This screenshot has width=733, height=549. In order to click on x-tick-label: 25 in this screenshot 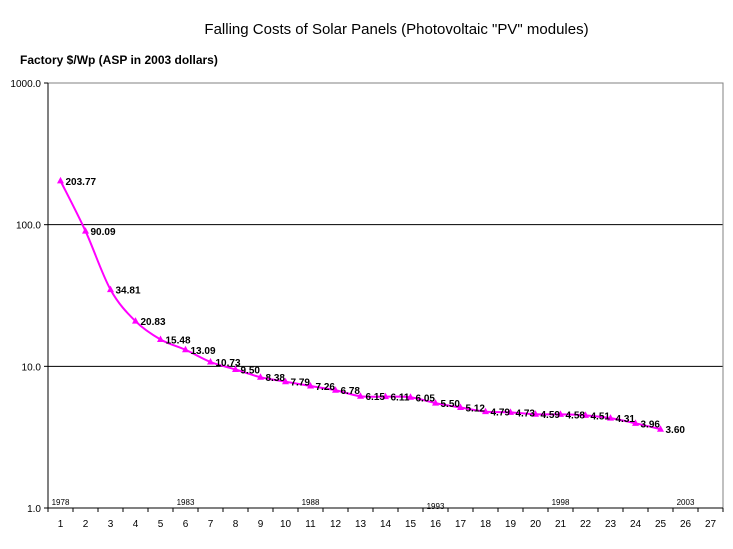, I will do `click(661, 524)`.